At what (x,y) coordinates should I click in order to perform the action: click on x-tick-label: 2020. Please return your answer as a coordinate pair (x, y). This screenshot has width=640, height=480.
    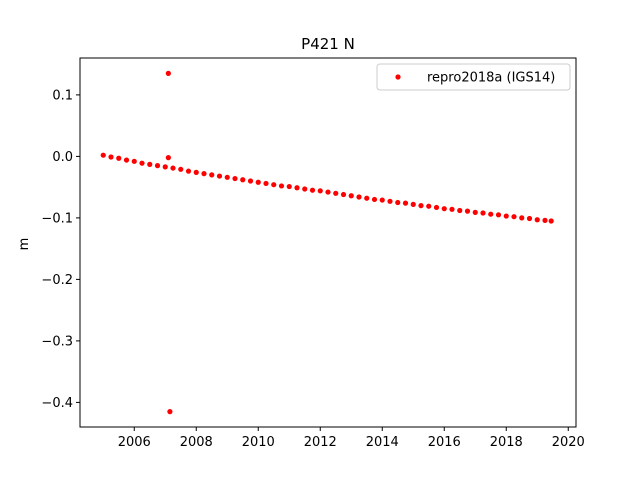
    Looking at the image, I should click on (568, 442).